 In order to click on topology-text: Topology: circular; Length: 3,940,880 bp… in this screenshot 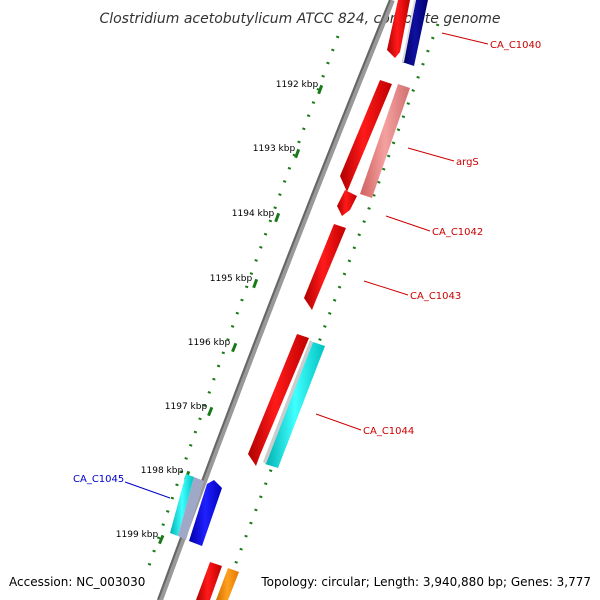, I will do `click(425, 582)`.